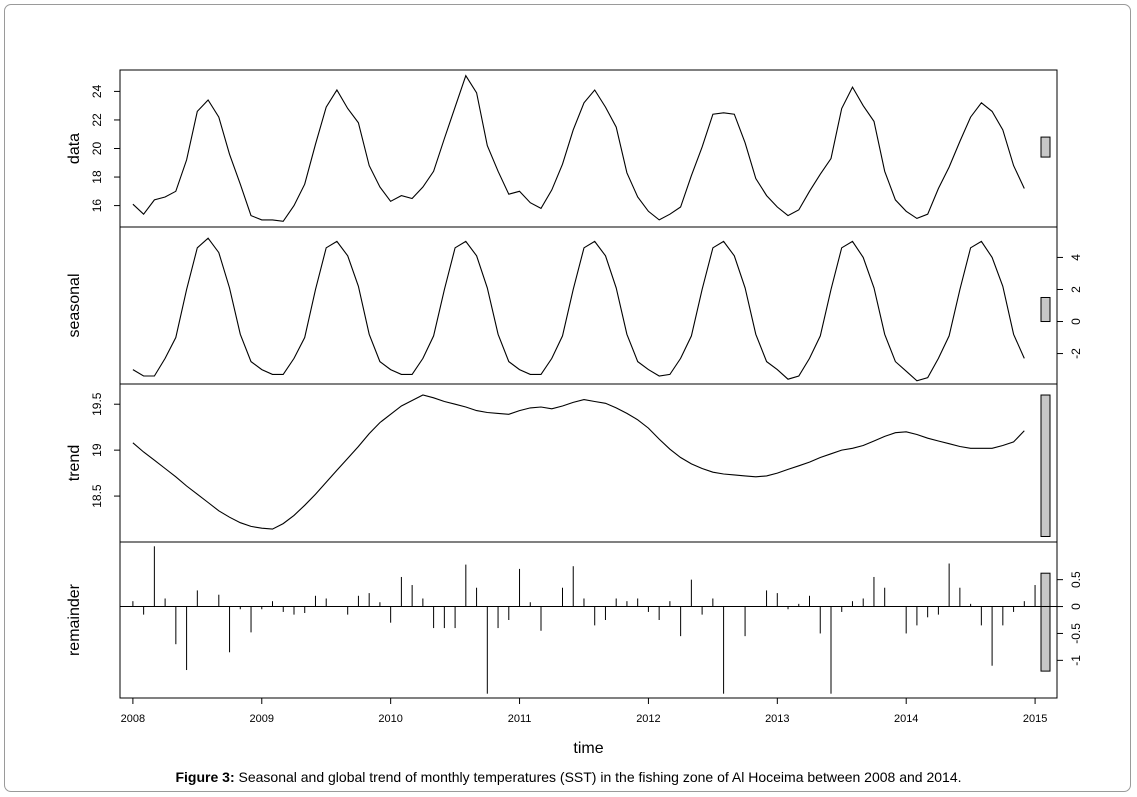  Describe the element at coordinates (133, 719) in the screenshot. I see `x-tick-label: 2008` at that location.